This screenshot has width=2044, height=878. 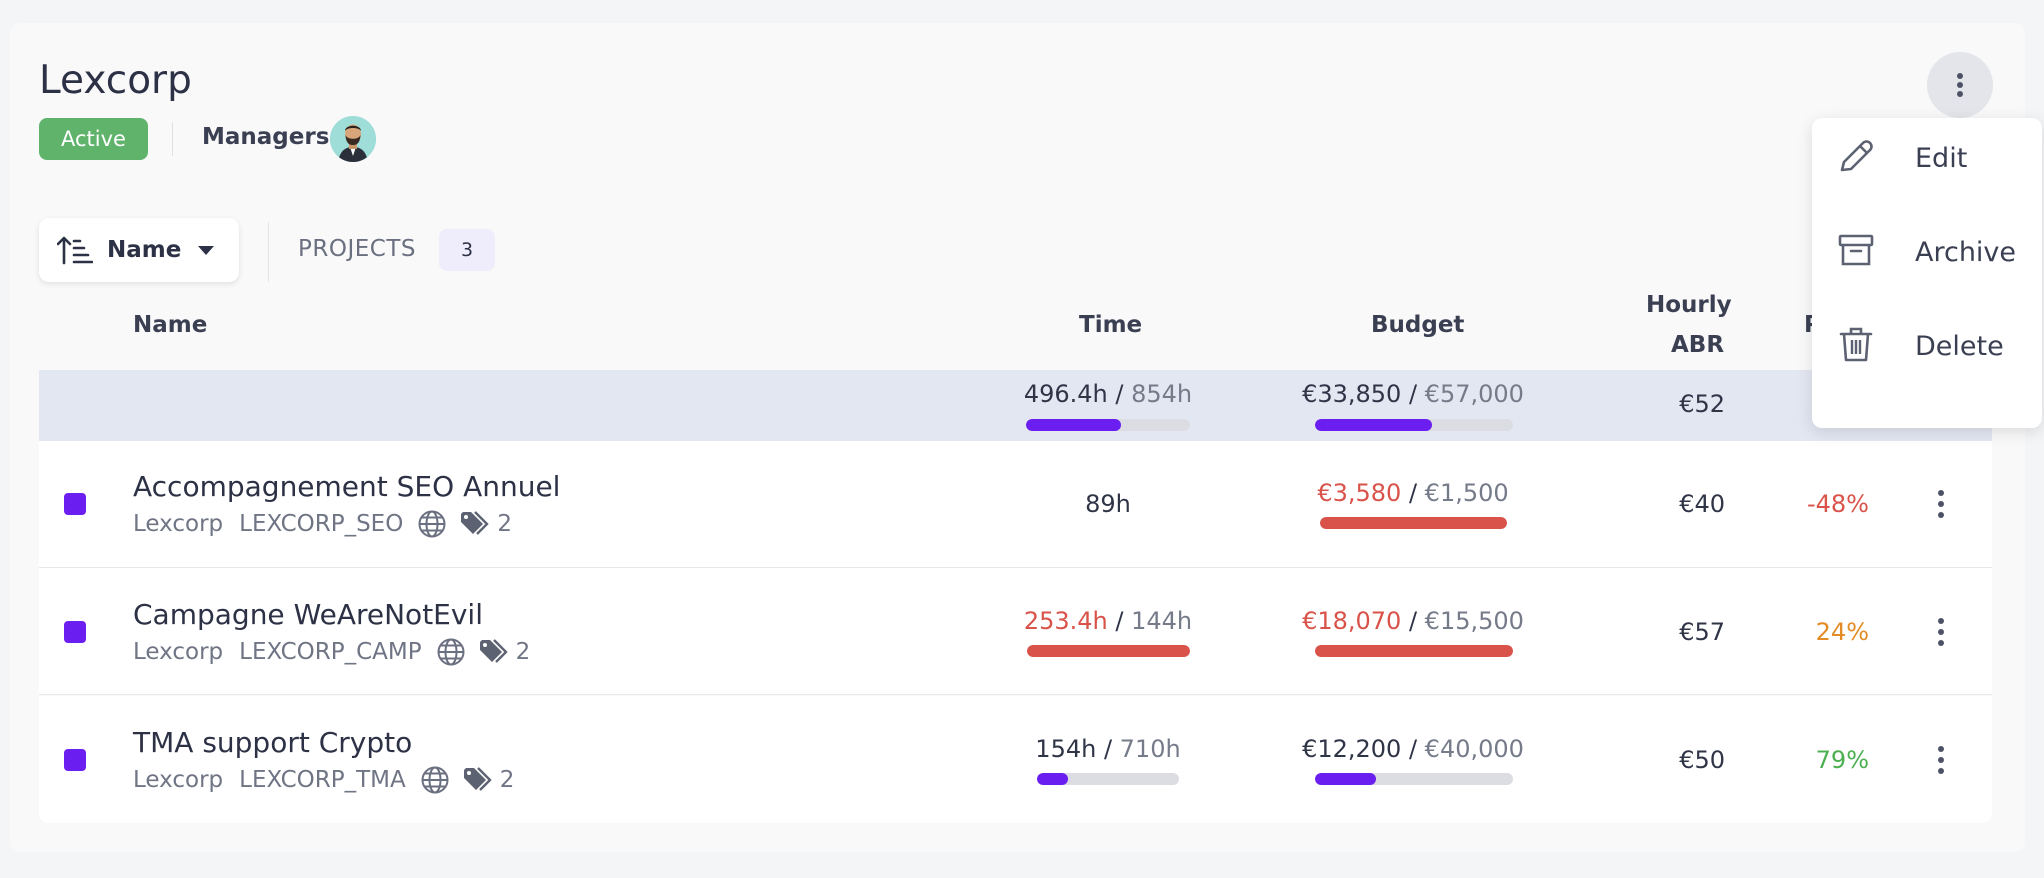 I want to click on project-meta: Lexcorp LEXCORP_SEO 2, so click(x=322, y=524).